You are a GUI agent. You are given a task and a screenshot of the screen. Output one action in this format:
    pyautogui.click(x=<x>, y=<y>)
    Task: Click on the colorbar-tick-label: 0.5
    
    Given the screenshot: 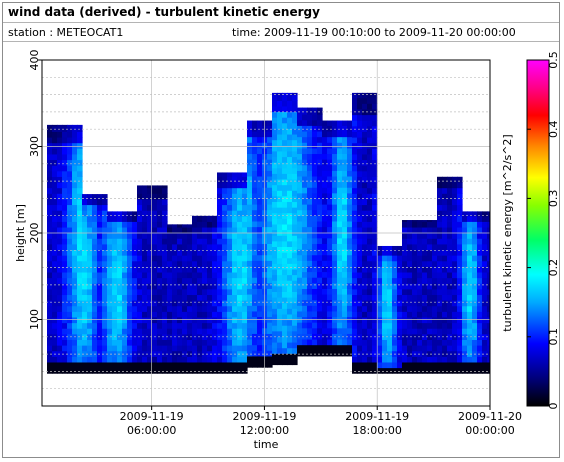 What is the action you would take?
    pyautogui.click(x=553, y=60)
    